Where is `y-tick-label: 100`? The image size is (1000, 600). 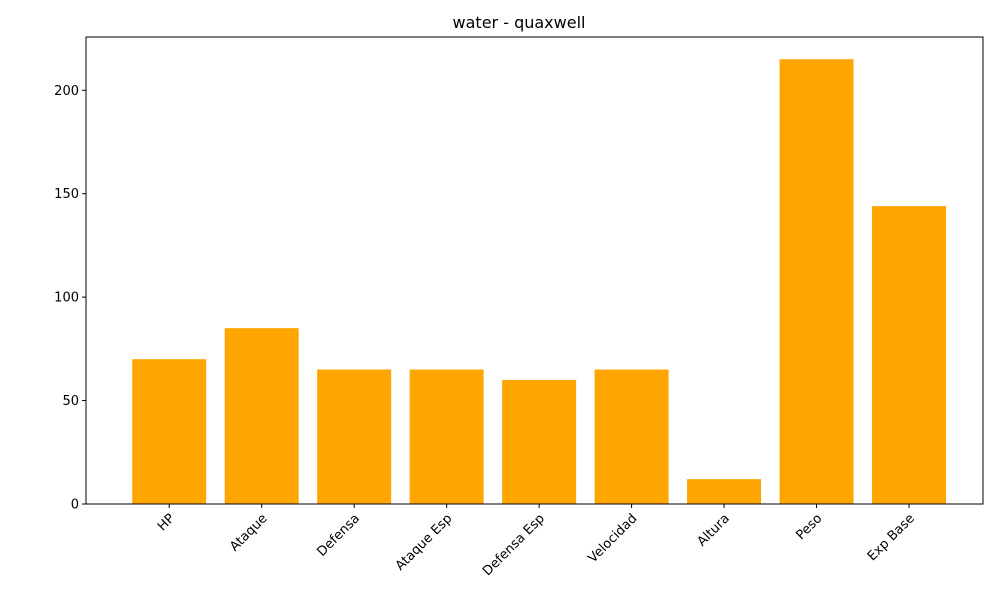 y-tick-label: 100 is located at coordinates (66, 298).